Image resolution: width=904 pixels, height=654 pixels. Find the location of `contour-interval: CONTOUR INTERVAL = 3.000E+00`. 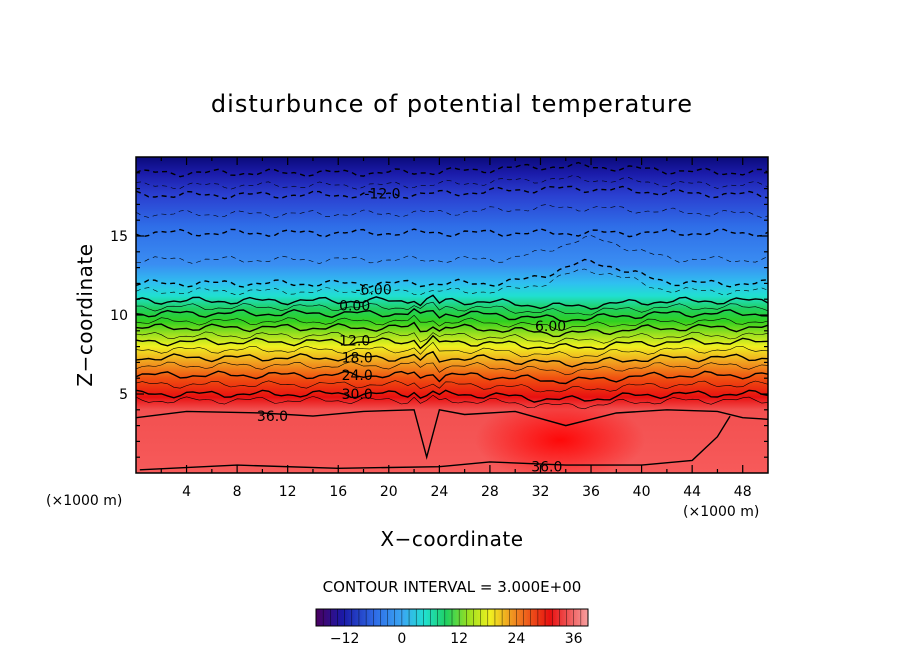

contour-interval: CONTOUR INTERVAL = 3.000E+00 is located at coordinates (452, 587).